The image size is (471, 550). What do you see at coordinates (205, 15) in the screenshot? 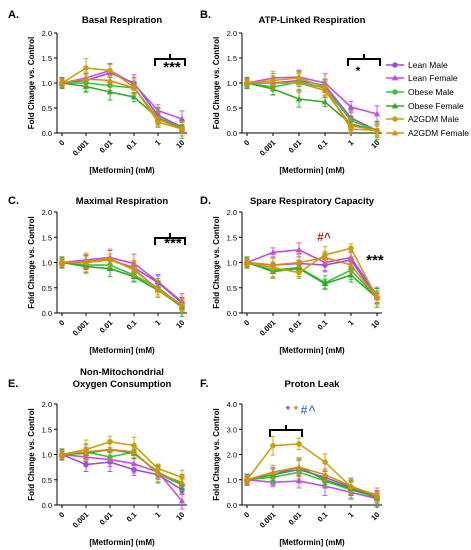
I see `panel-label: B.` at bounding box center [205, 15].